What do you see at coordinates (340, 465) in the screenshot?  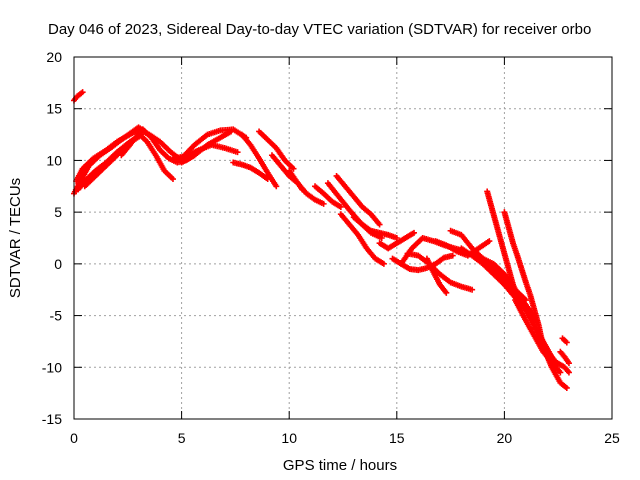 I see `x-axis-label: GPS time / hours` at bounding box center [340, 465].